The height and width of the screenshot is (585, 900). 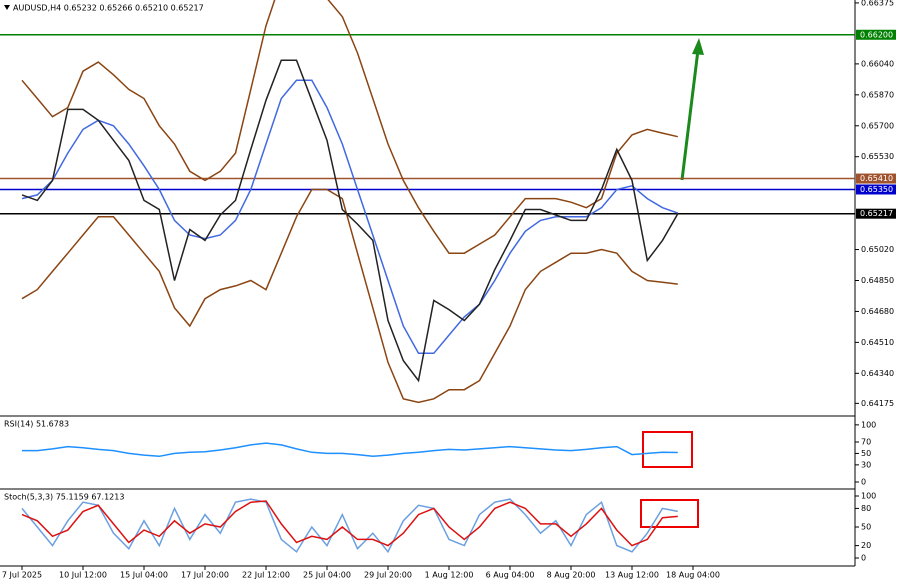 I want to click on x-tick-label: 1 Aug 12:00, so click(x=449, y=575).